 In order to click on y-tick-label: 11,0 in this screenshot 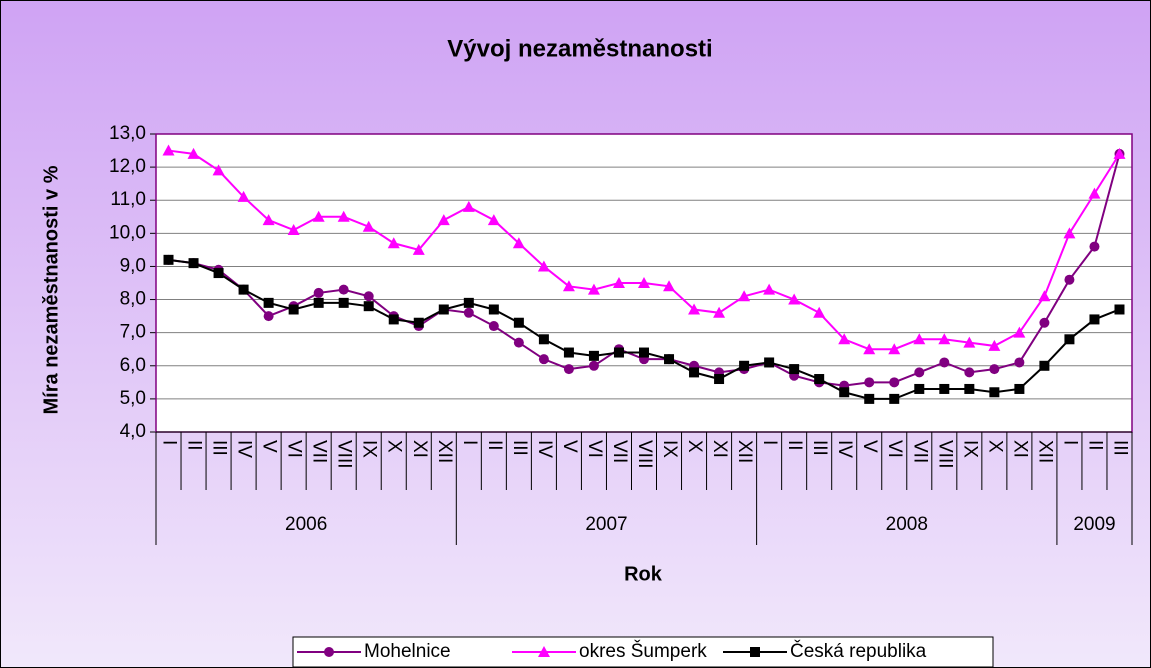, I will do `click(128, 199)`.